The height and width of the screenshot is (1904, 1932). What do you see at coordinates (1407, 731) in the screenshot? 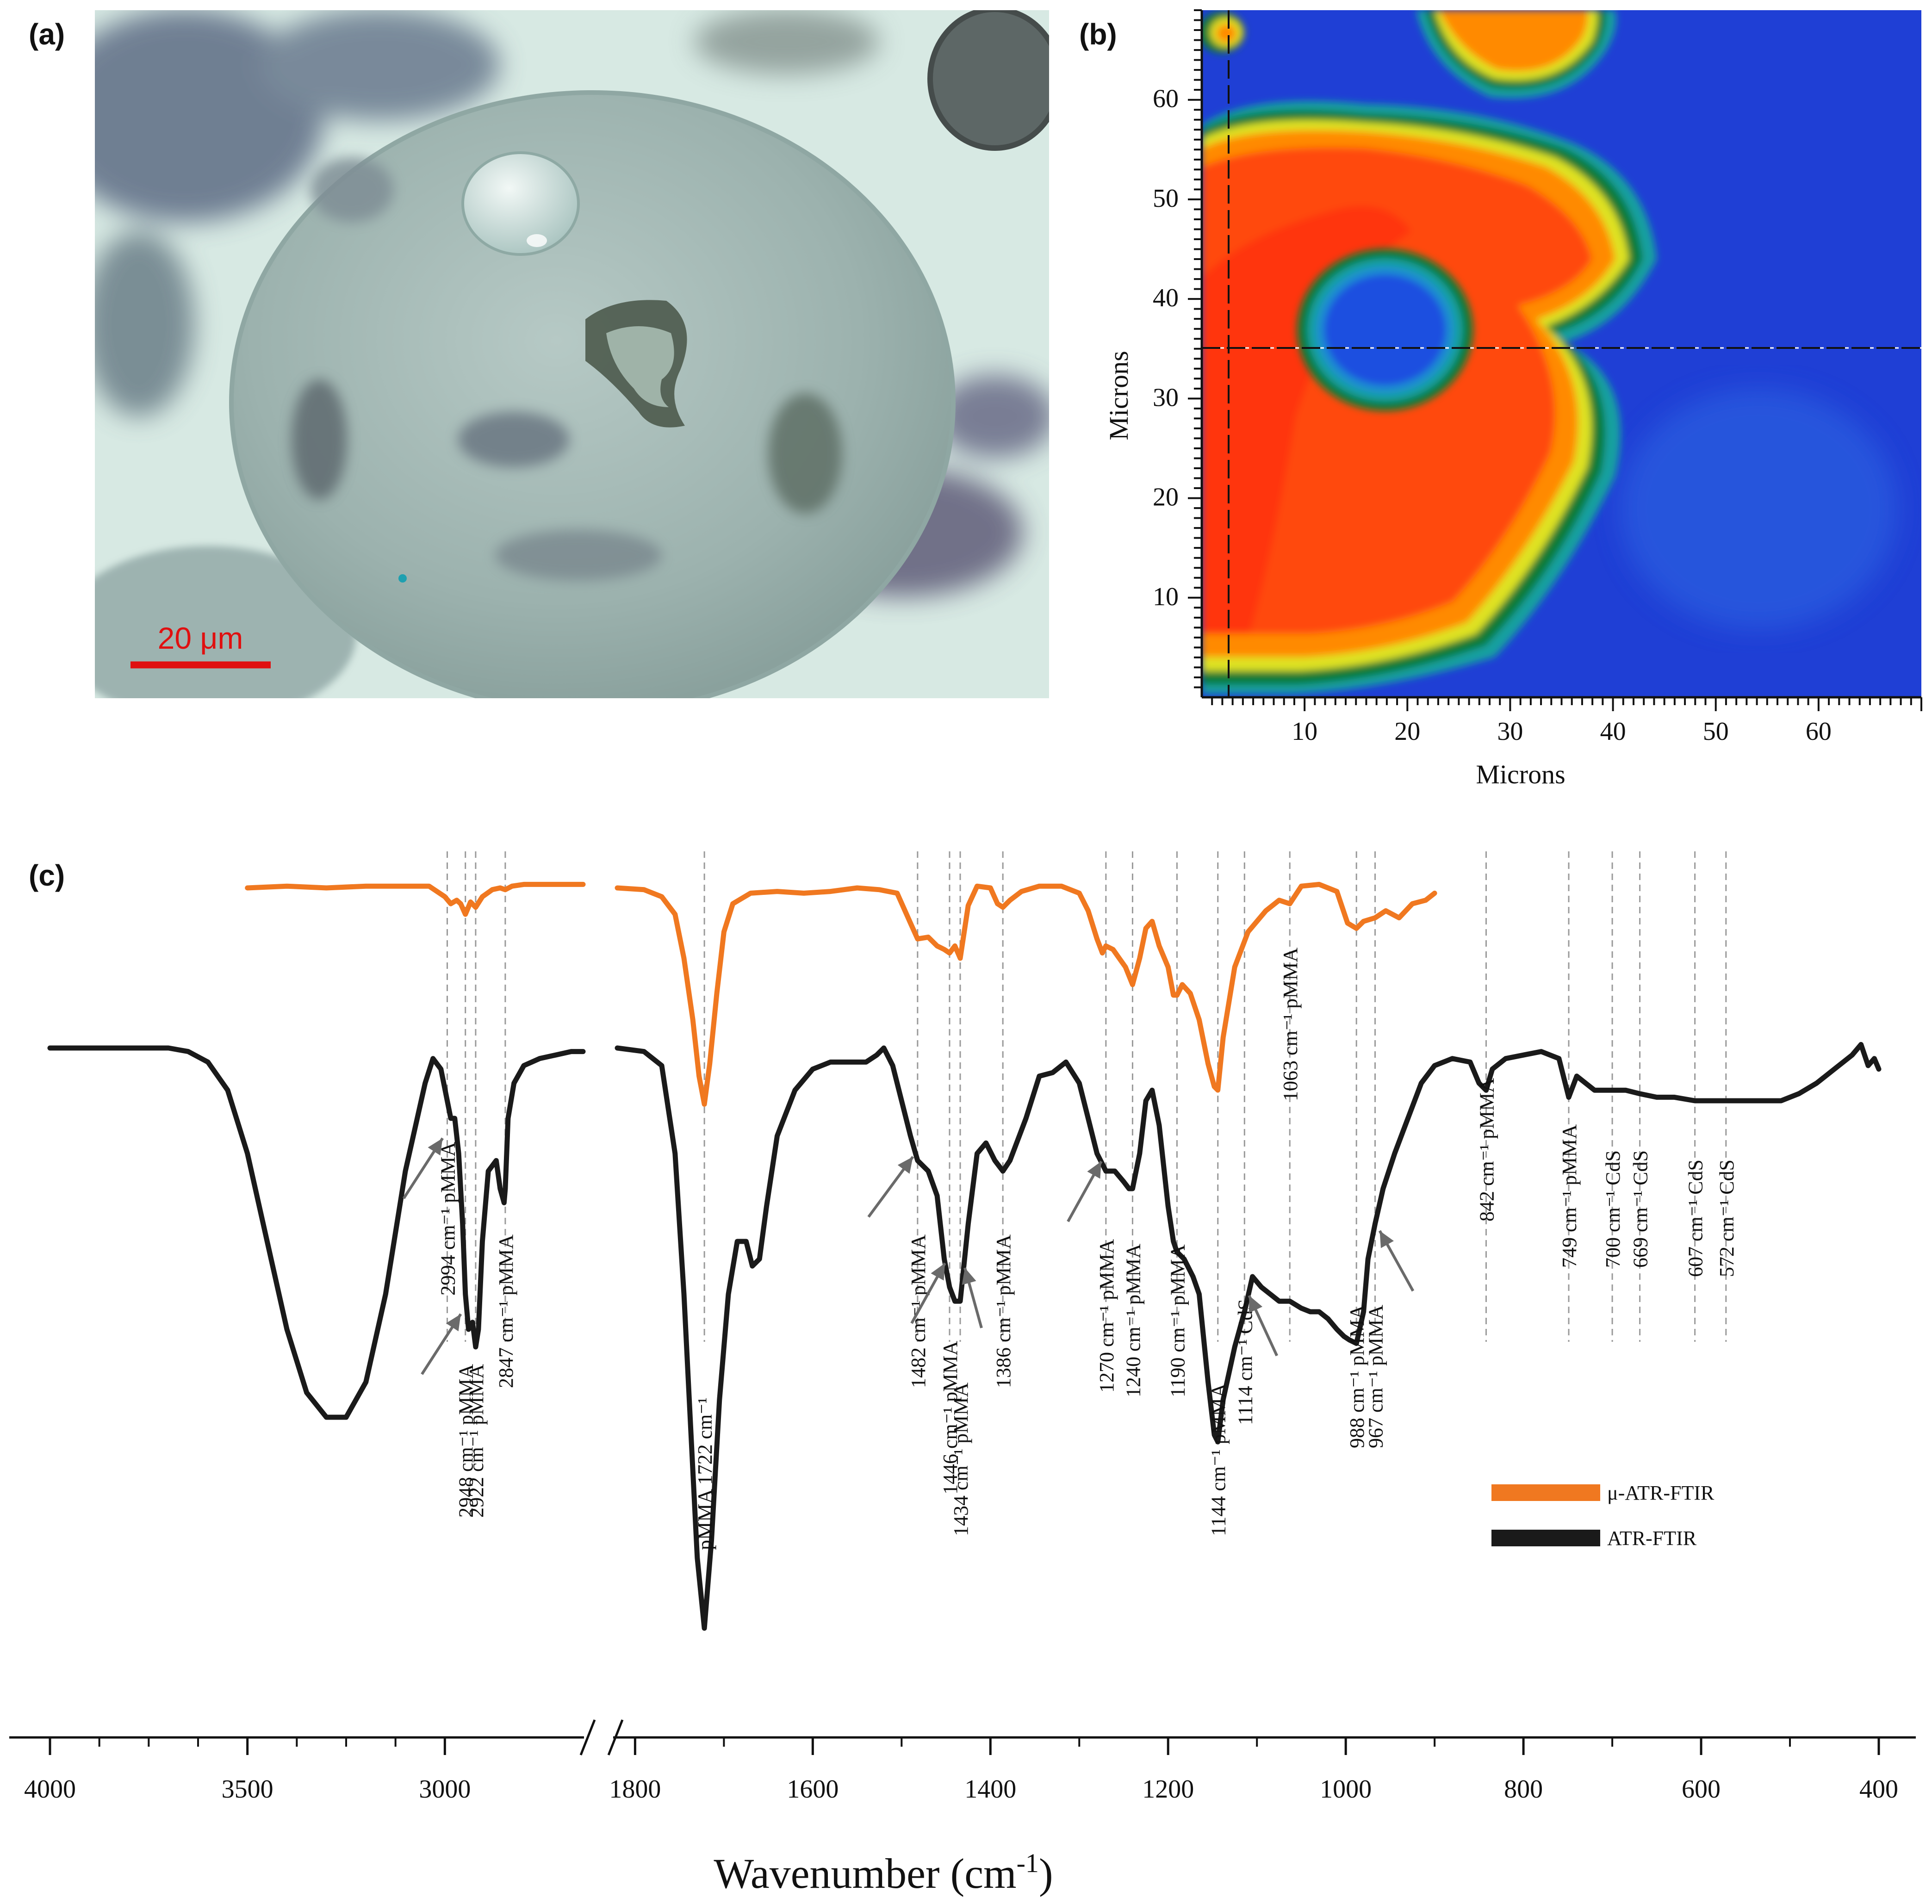
I see `panel-b-x-tick-label: 20` at bounding box center [1407, 731].